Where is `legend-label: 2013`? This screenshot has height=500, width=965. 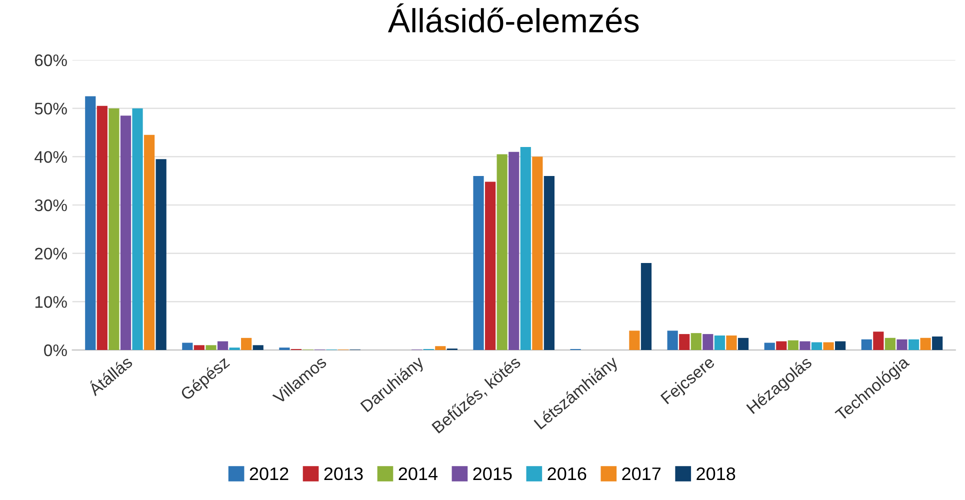 legend-label: 2013 is located at coordinates (343, 473).